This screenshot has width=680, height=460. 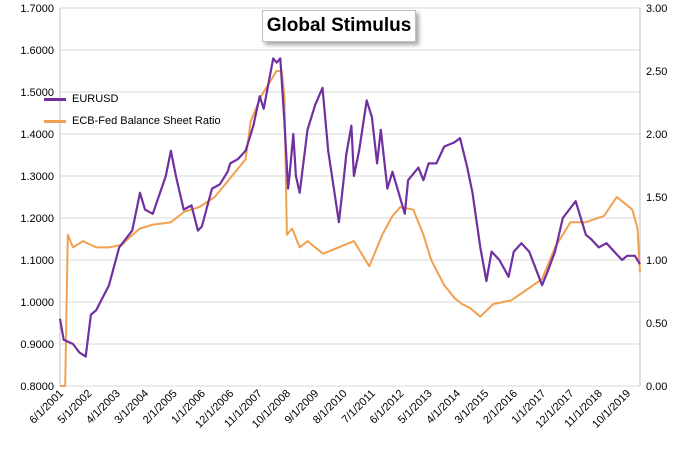 What do you see at coordinates (656, 72) in the screenshot?
I see `right-tick-label: 2.50` at bounding box center [656, 72].